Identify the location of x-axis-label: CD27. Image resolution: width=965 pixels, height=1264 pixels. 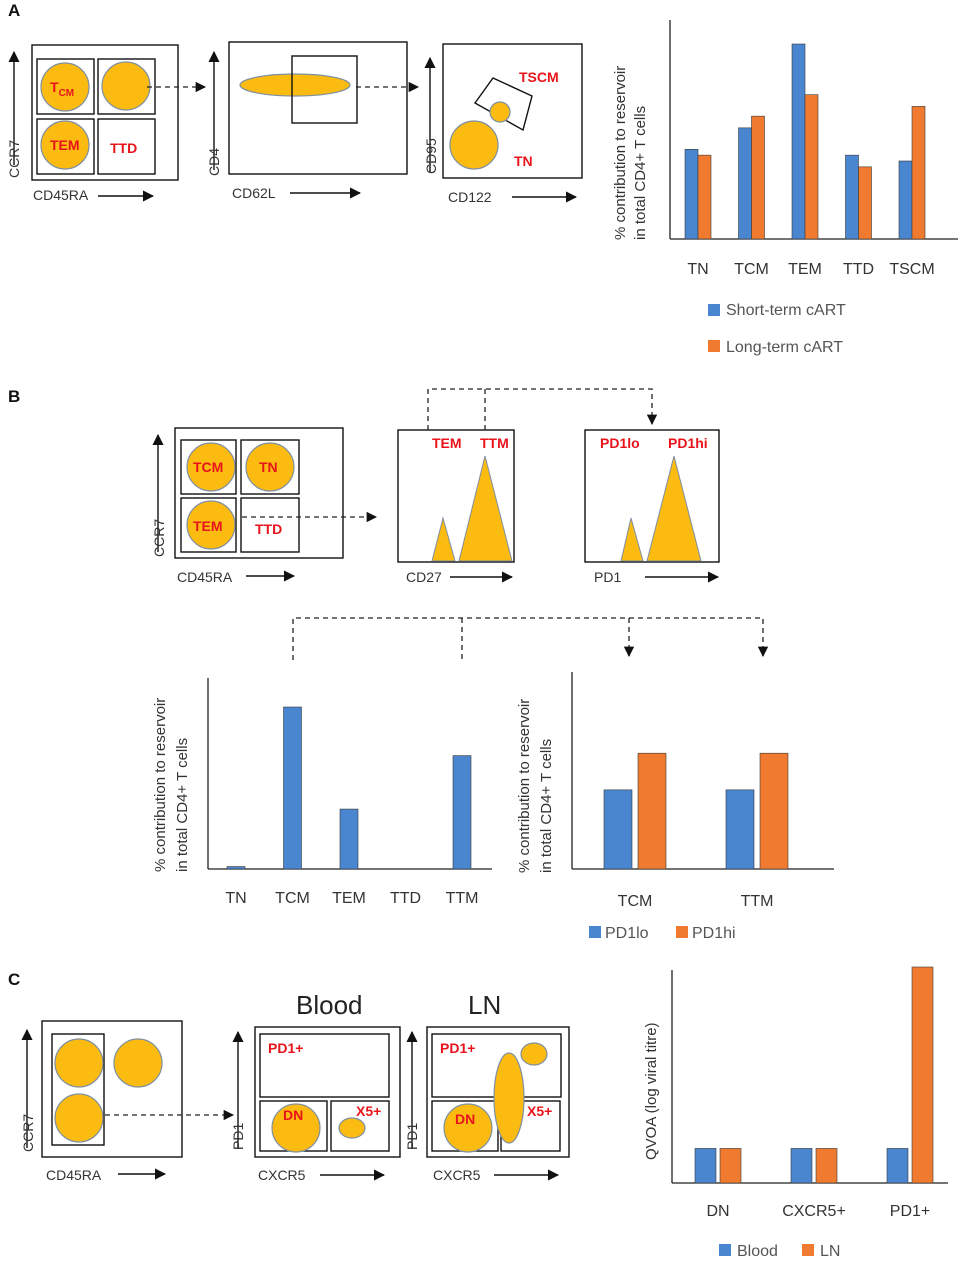
(424, 577).